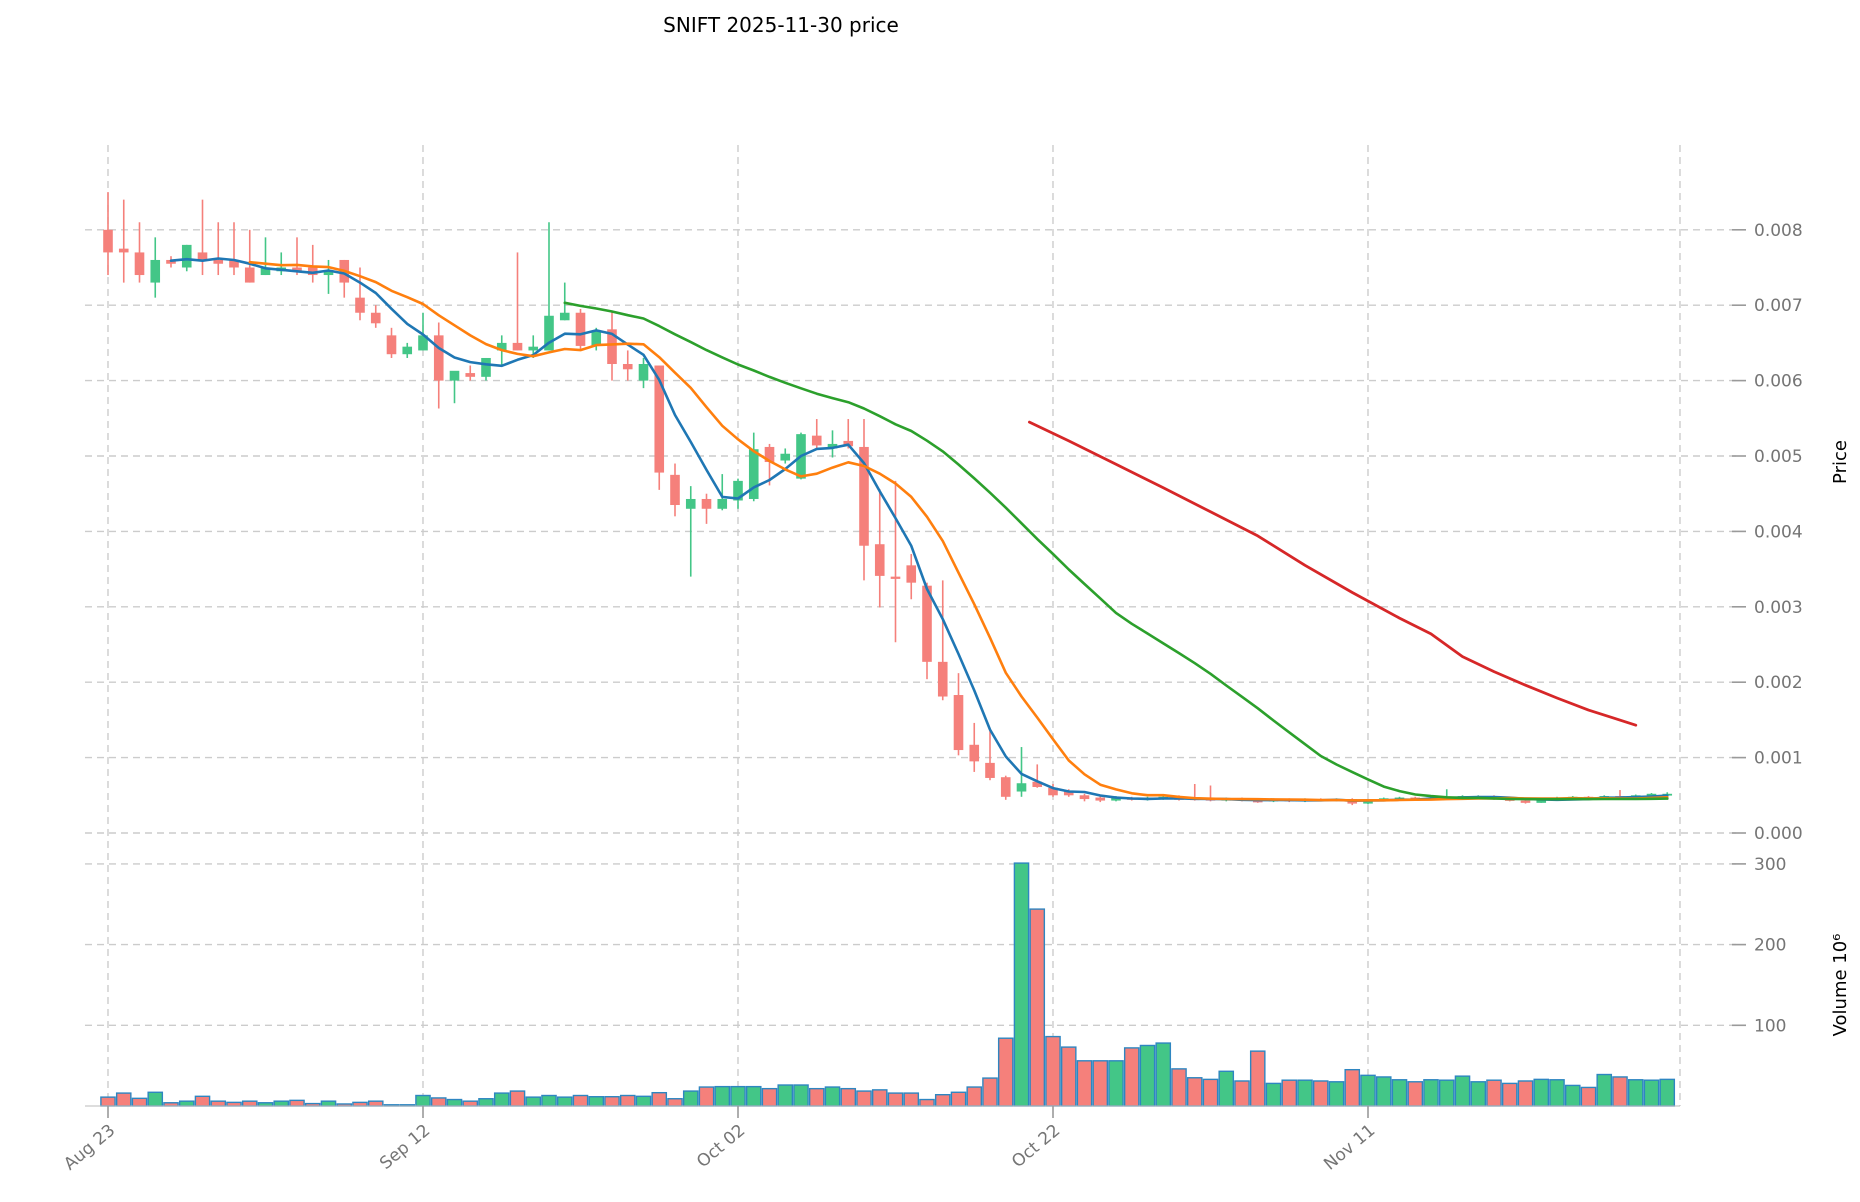 This screenshot has width=1860, height=1202. What do you see at coordinates (1036, 1147) in the screenshot?
I see `date-tick-label: Oct 22` at bounding box center [1036, 1147].